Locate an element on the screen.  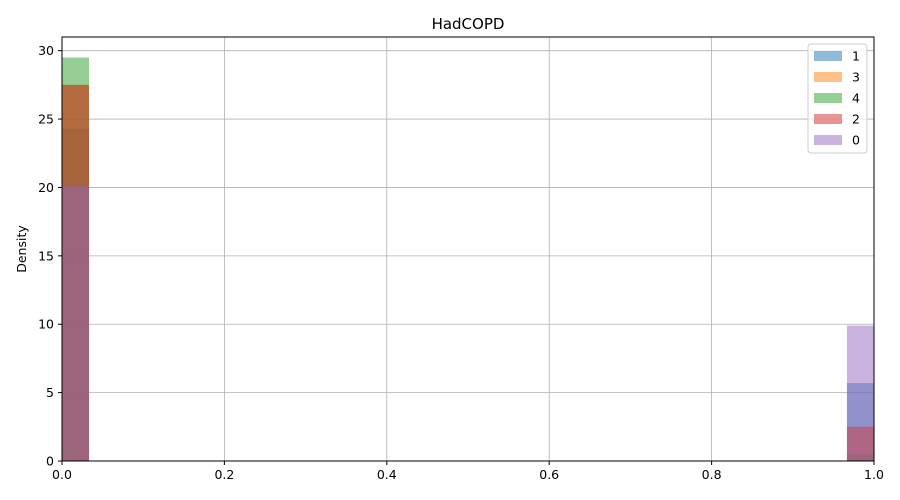
legend-label-4: 4 is located at coordinates (856, 98).